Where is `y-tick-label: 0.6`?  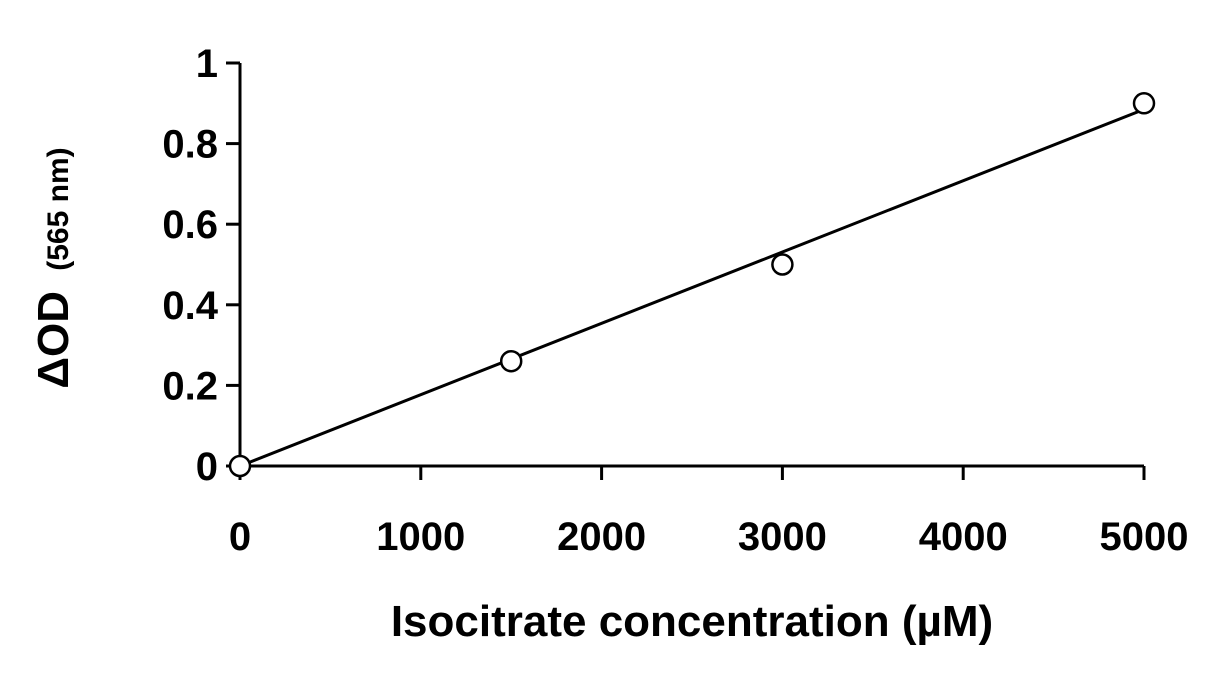 y-tick-label: 0.6 is located at coordinates (190, 225).